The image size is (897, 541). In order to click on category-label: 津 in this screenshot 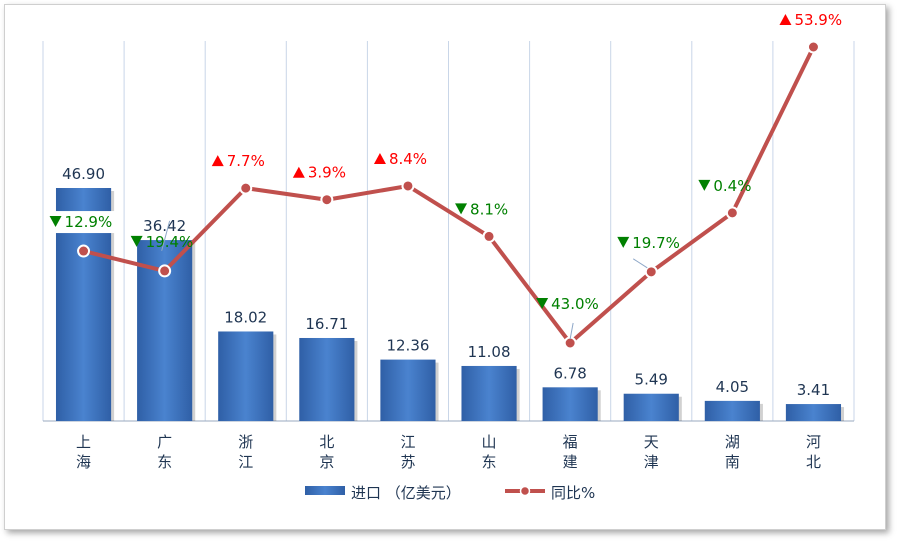, I will do `click(651, 462)`.